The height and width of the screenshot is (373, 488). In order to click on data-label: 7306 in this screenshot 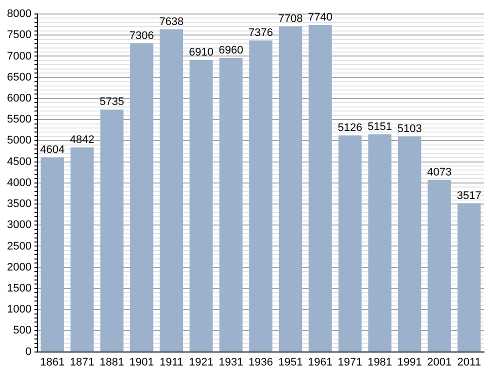, I will do `click(141, 36)`.